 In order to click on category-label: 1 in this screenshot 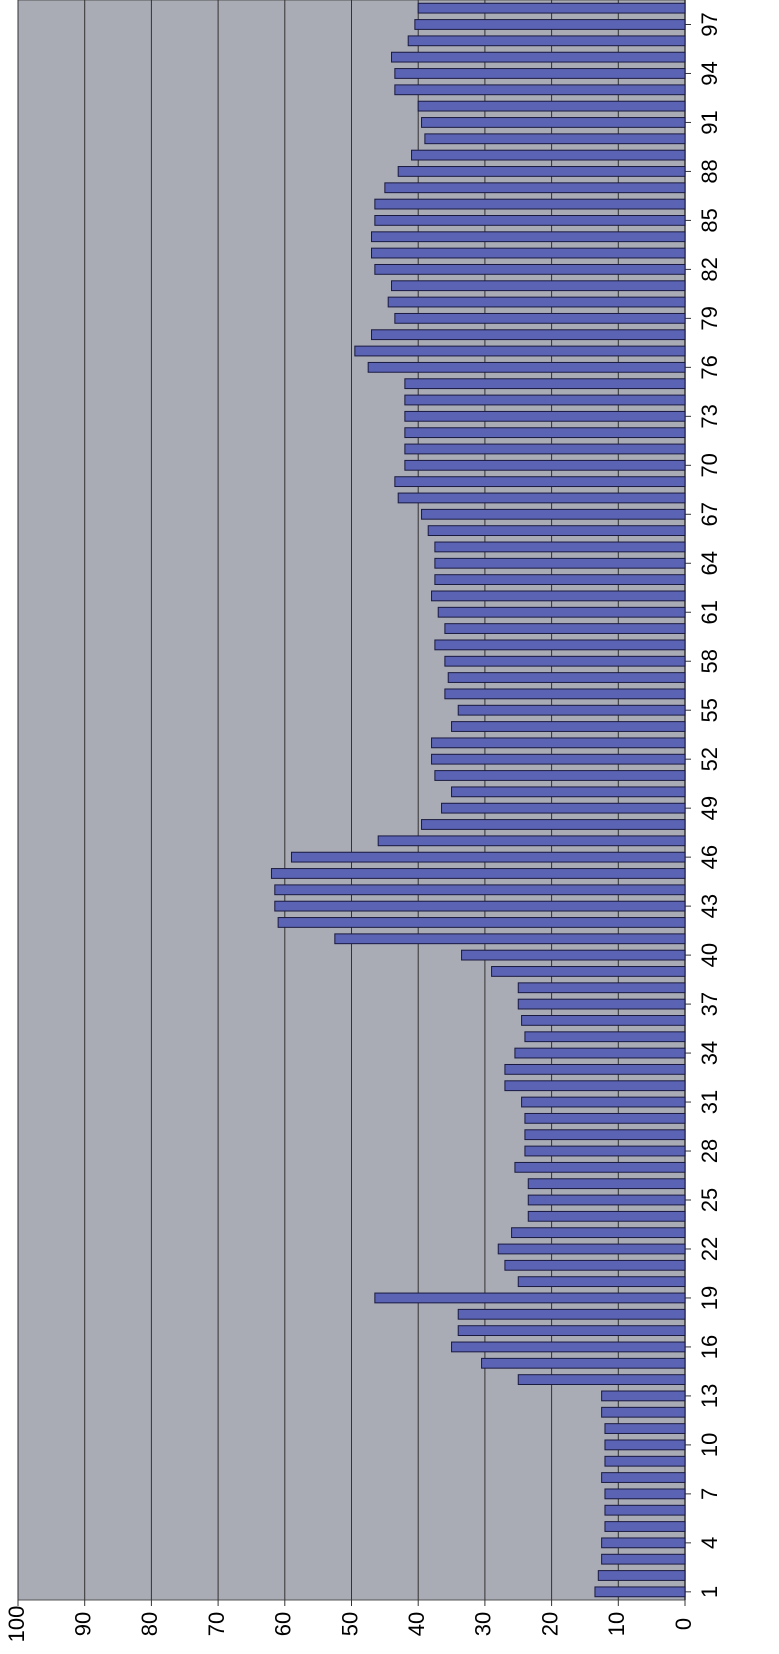, I will do `click(709, 1592)`.